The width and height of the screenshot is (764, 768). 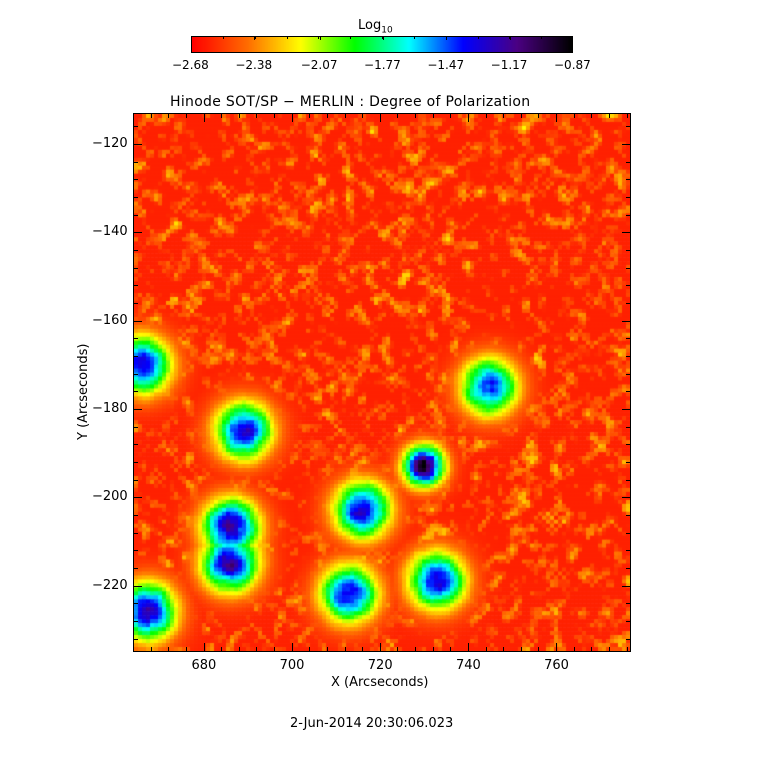 I want to click on colorbar-tick-label: −1.77, so click(x=382, y=65).